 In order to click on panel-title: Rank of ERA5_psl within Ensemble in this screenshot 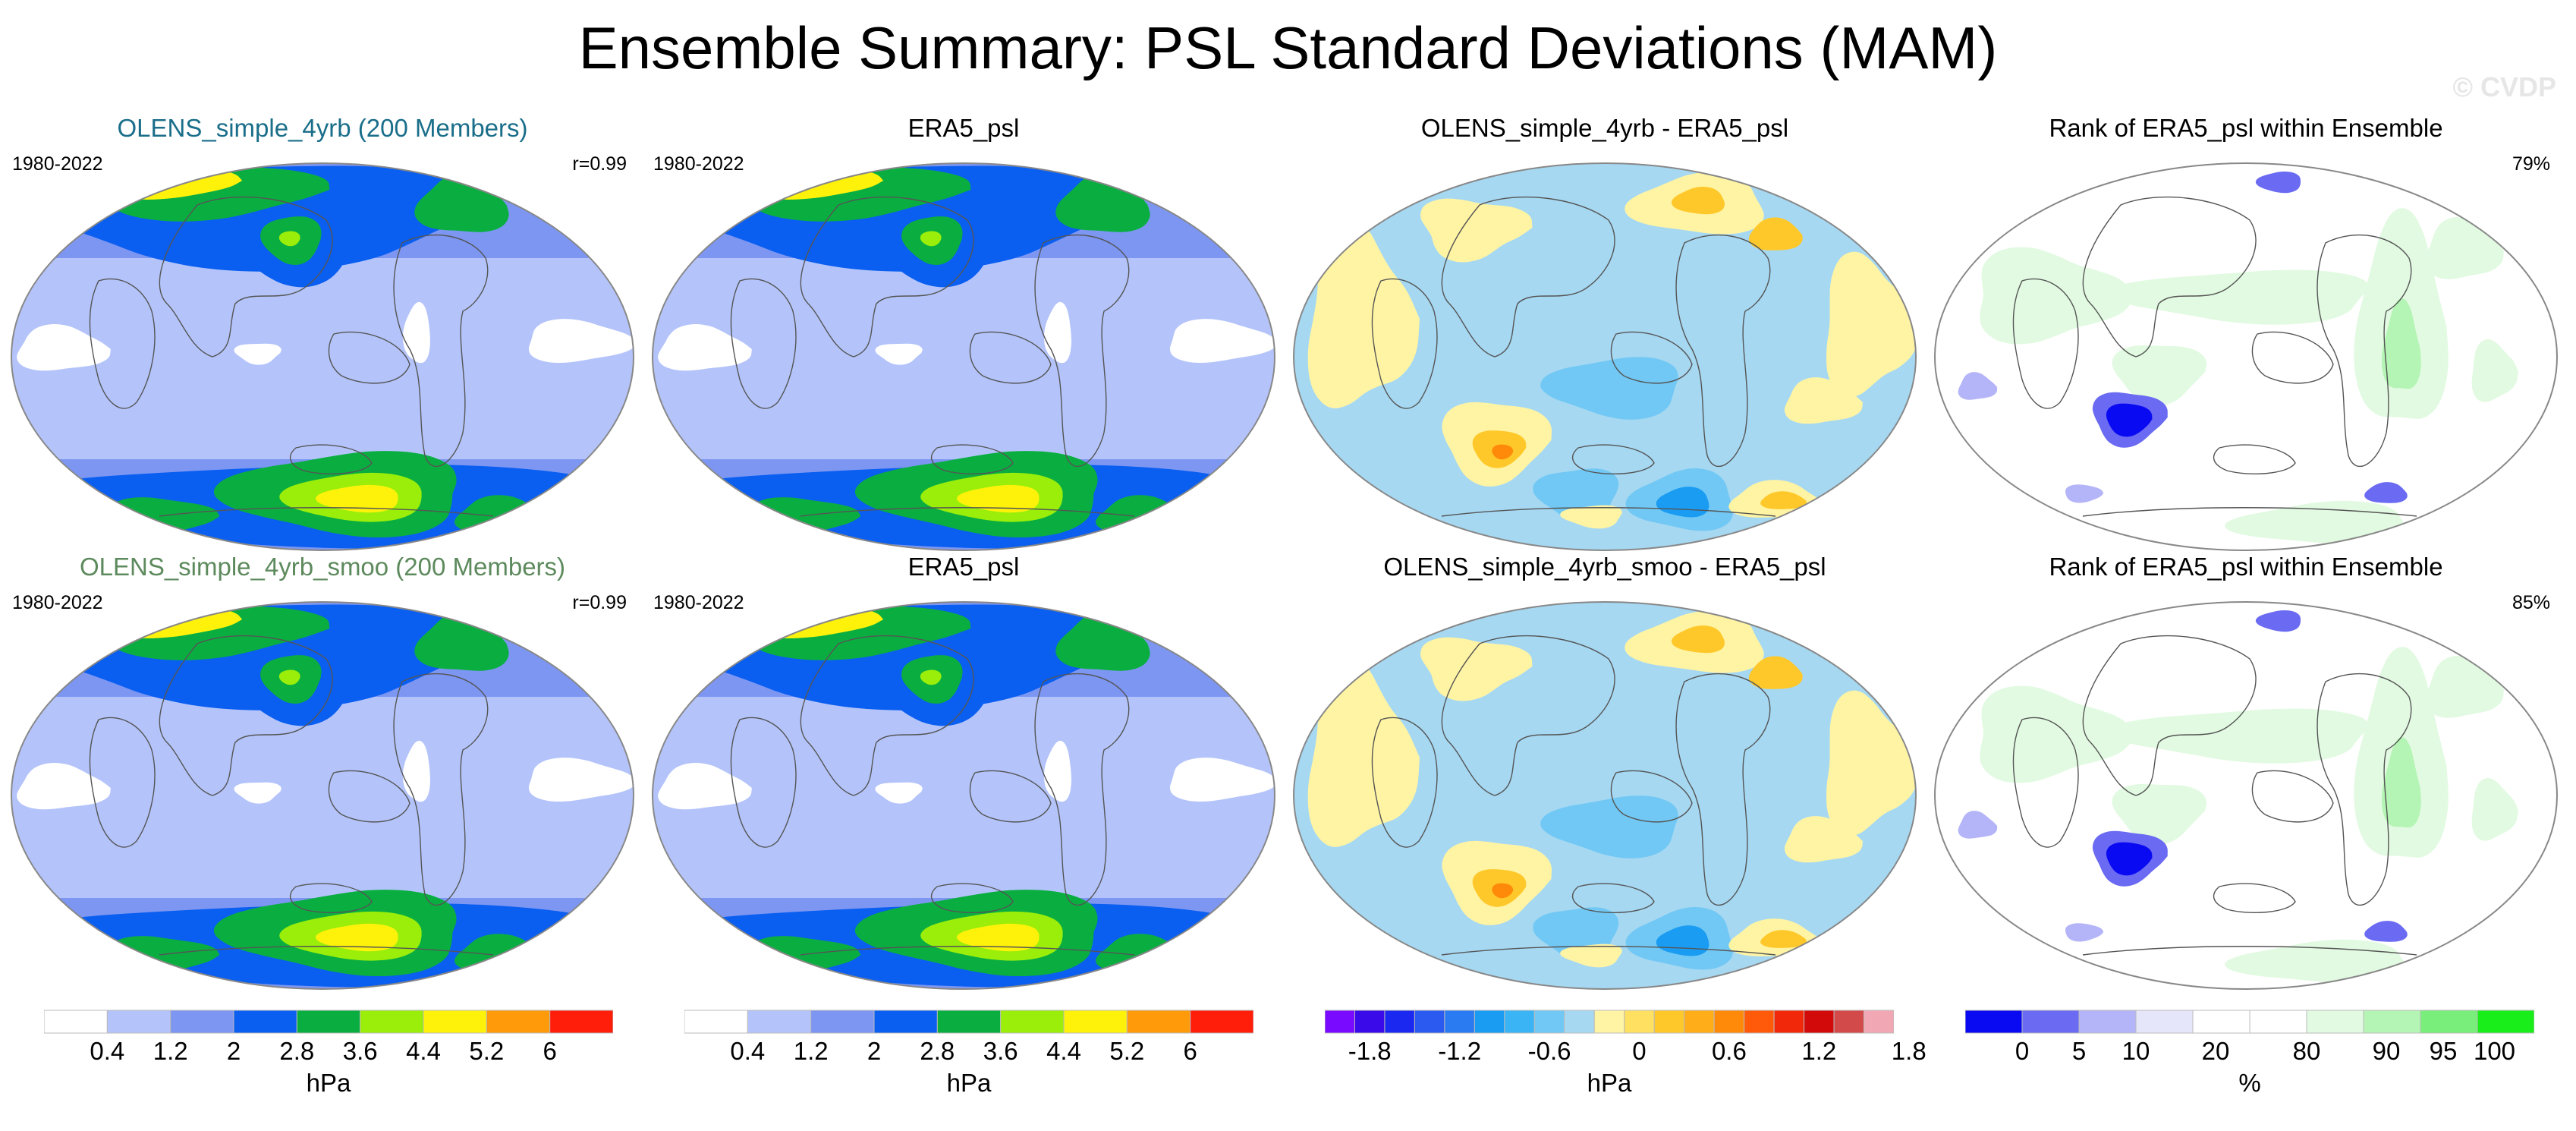, I will do `click(2246, 128)`.